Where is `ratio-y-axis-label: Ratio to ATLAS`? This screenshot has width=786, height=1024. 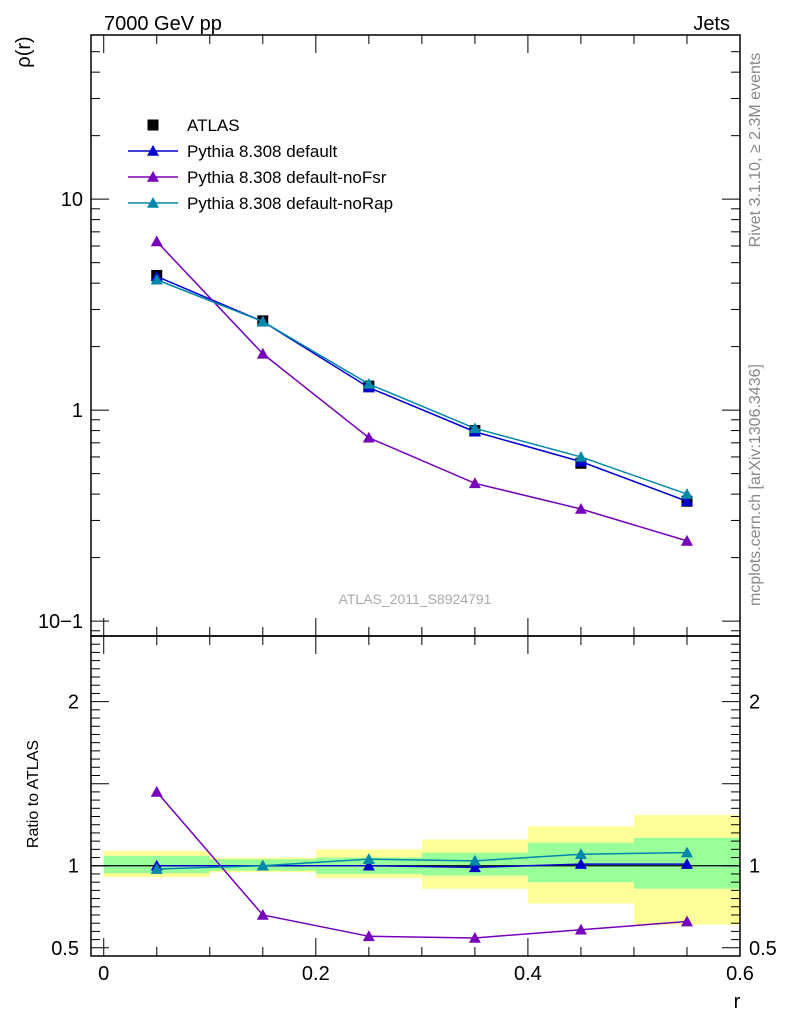 ratio-y-axis-label: Ratio to ATLAS is located at coordinates (33, 794).